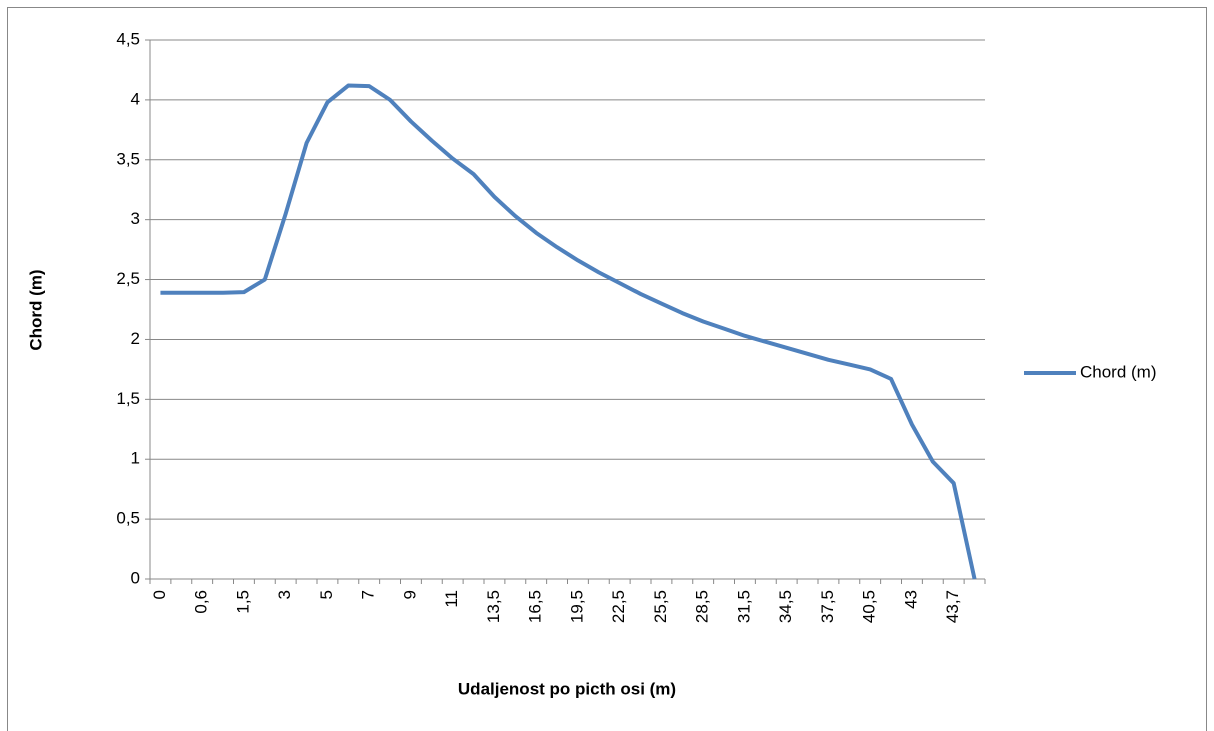 This screenshot has height=731, width=1214. Describe the element at coordinates (326, 594) in the screenshot. I see `x-tick-label: 5` at that location.